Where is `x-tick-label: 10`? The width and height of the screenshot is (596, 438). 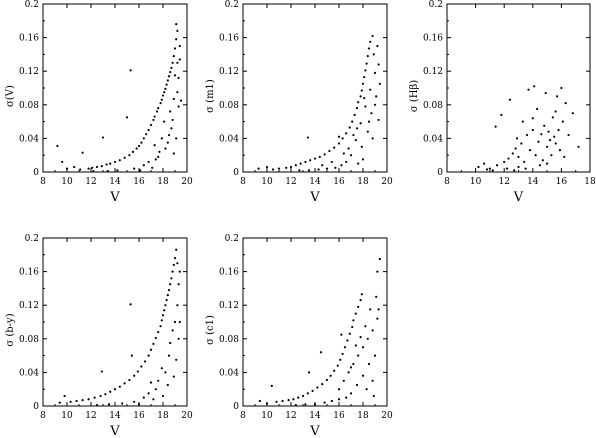
x-tick-label: 10 is located at coordinates (67, 182).